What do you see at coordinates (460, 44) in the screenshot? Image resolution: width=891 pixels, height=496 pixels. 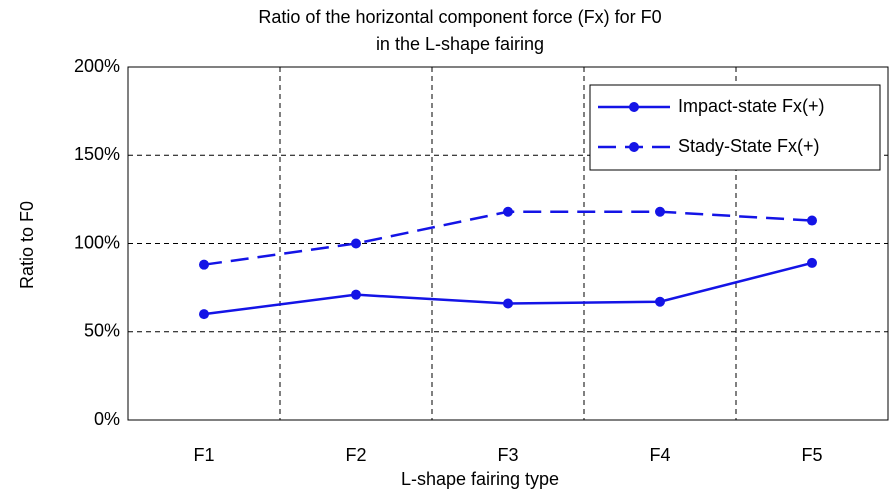 I see `chart-title: in the L-shape fairing` at bounding box center [460, 44].